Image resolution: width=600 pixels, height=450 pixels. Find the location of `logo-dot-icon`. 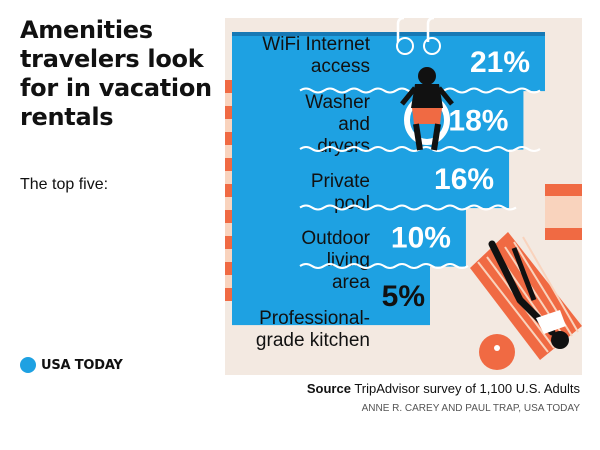

logo-dot-icon is located at coordinates (28, 365).